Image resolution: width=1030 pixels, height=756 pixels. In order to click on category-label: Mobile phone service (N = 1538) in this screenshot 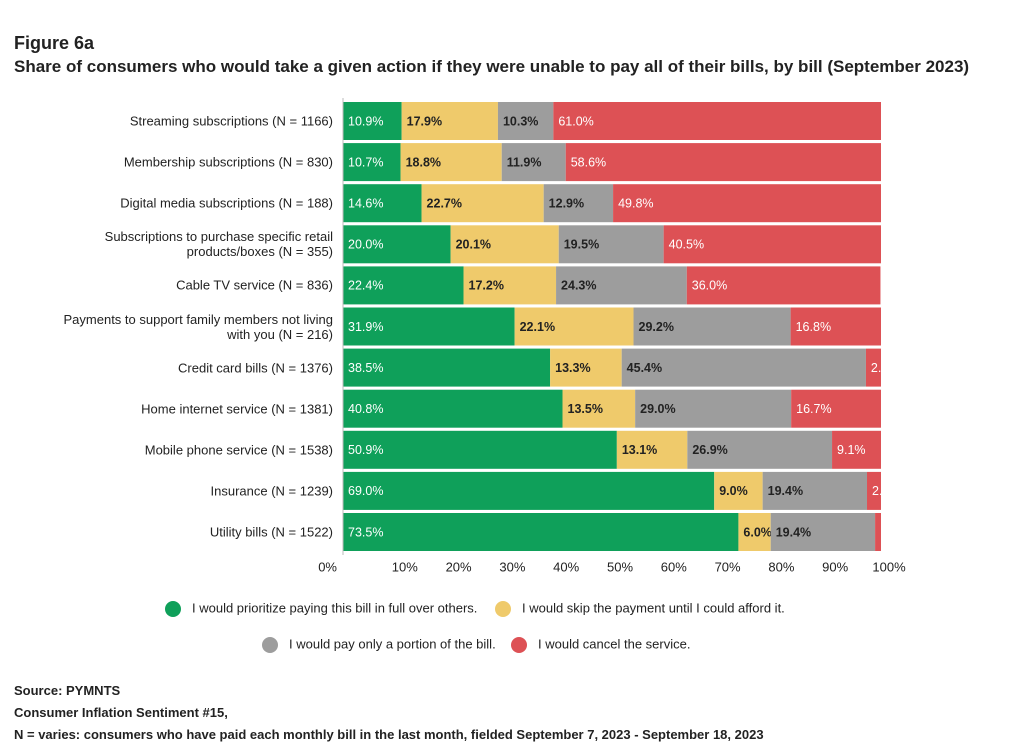, I will do `click(238, 450)`.